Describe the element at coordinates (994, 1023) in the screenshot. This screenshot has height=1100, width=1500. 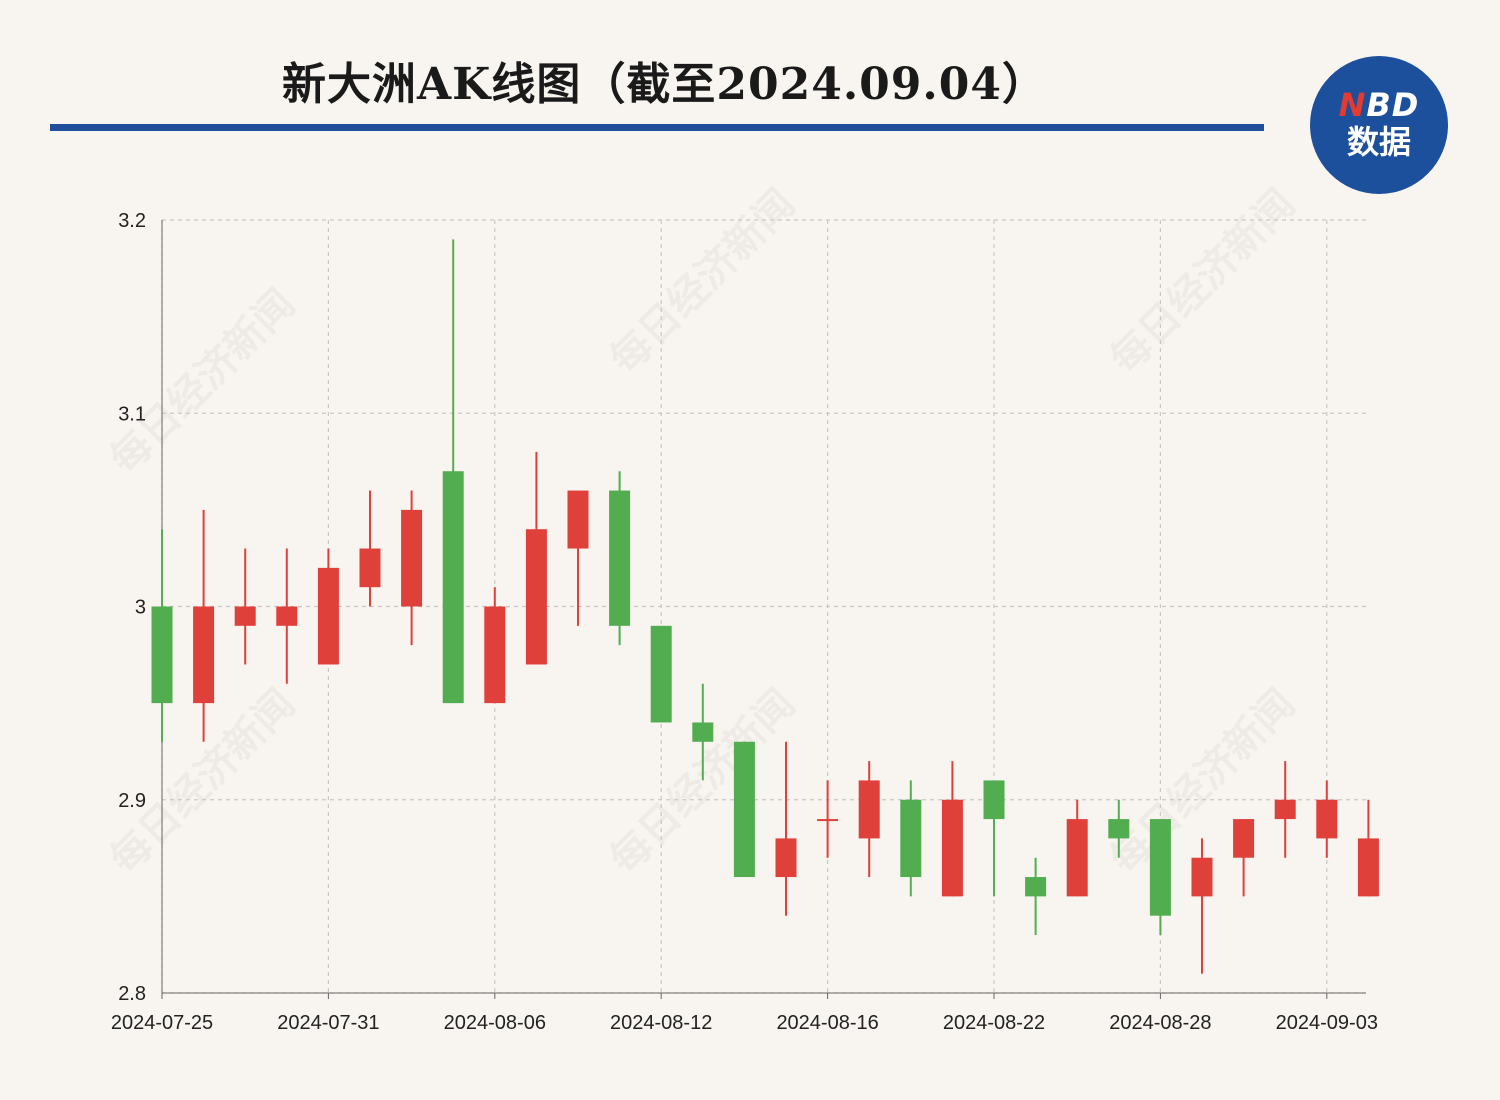
I see `x-tick-label: 2024-08-22` at that location.